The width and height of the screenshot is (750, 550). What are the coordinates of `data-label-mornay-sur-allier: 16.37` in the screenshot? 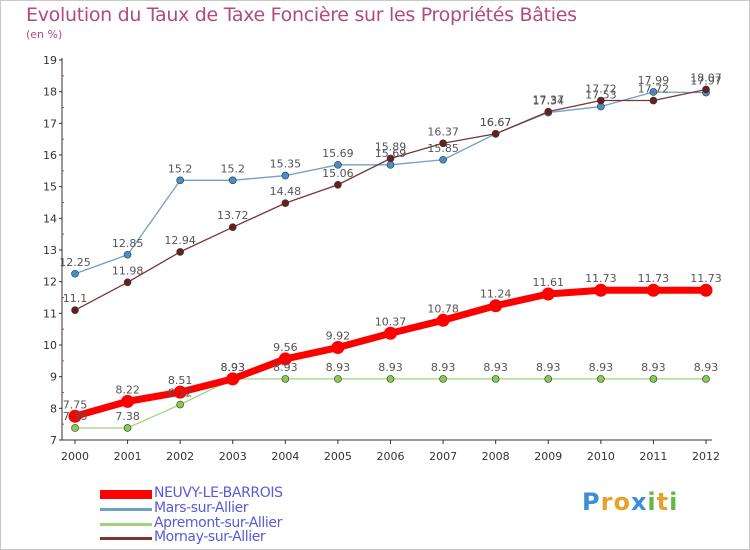 It's located at (443, 131).